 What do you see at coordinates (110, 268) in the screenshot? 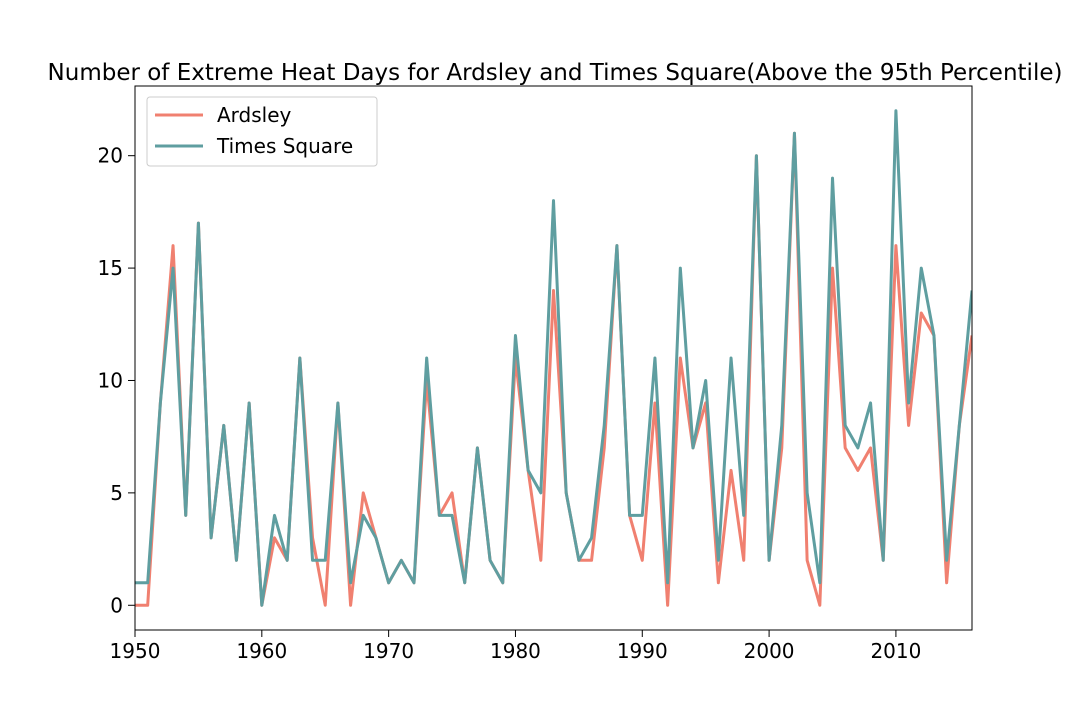
I see `y-tick-label: 15` at bounding box center [110, 268].